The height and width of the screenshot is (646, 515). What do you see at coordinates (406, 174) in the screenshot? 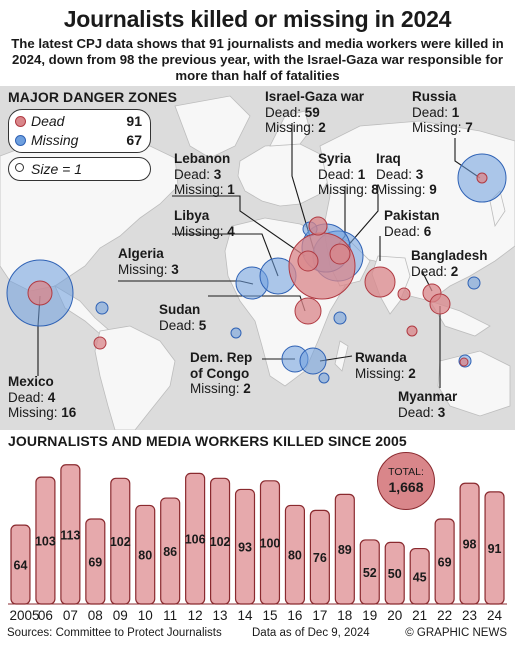
I see `zone-label-iraq: Iraq Dead: 3 Missing: 9` at bounding box center [406, 174].